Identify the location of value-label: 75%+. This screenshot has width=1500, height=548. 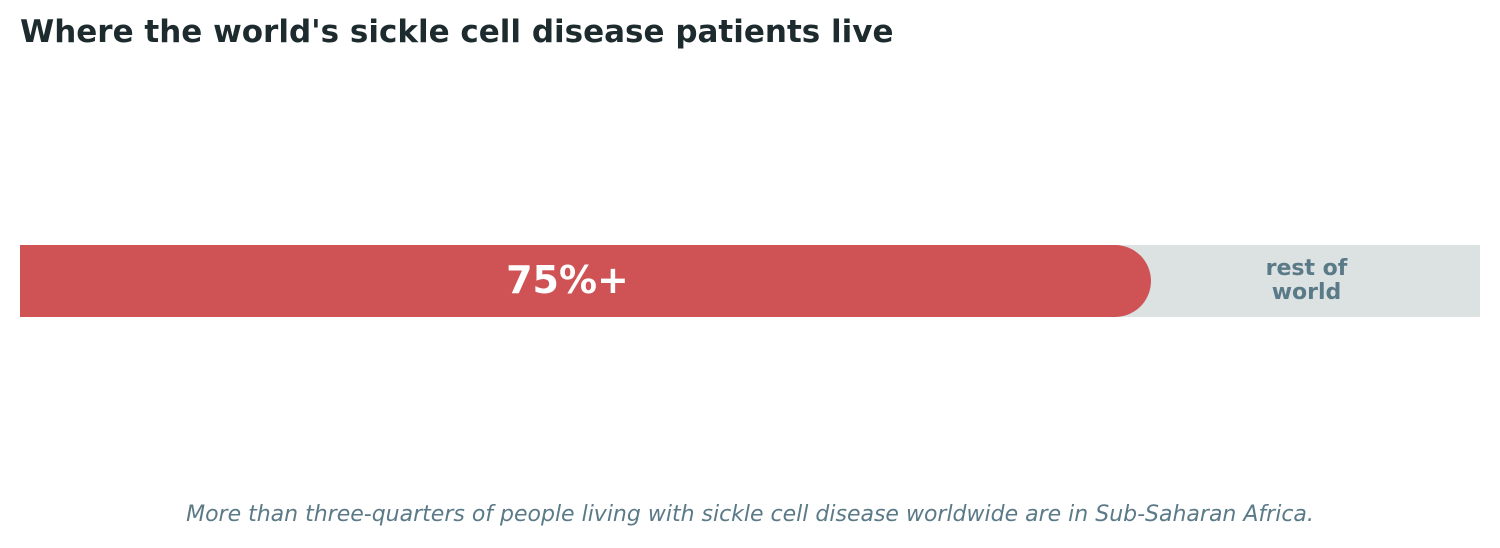
(567, 280).